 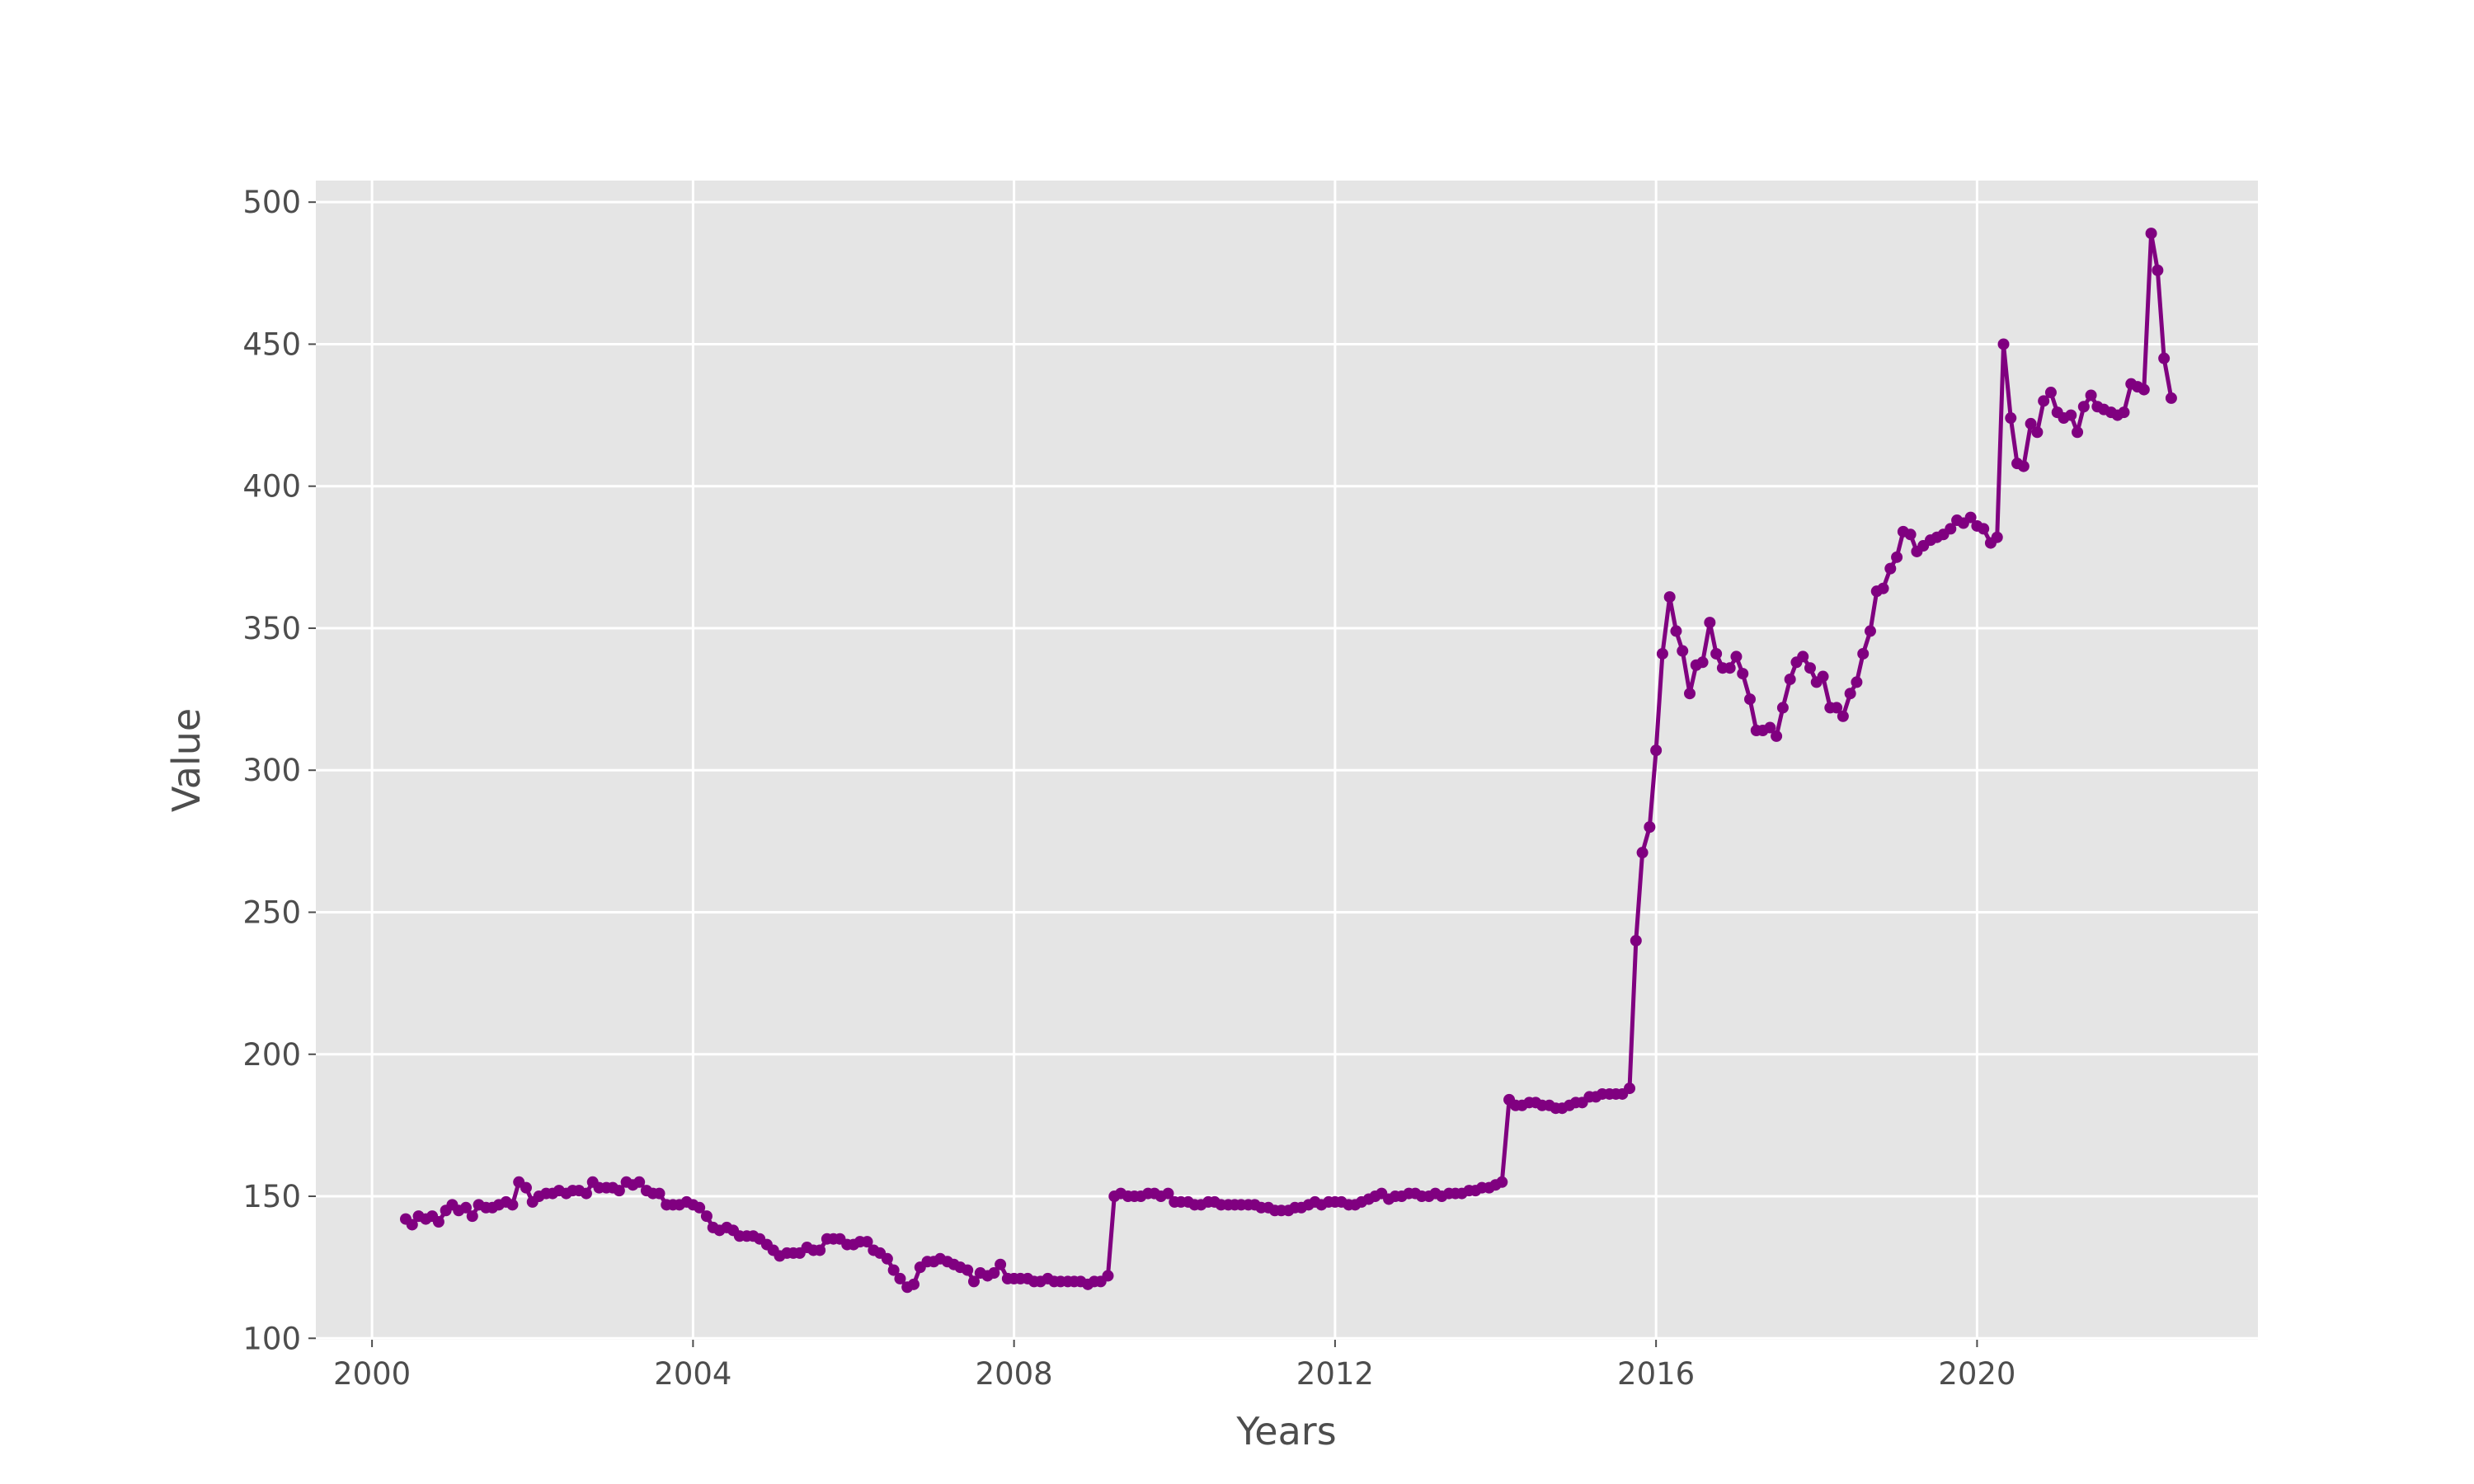 What do you see at coordinates (271, 770) in the screenshot?
I see `y-tick-label: 300` at bounding box center [271, 770].